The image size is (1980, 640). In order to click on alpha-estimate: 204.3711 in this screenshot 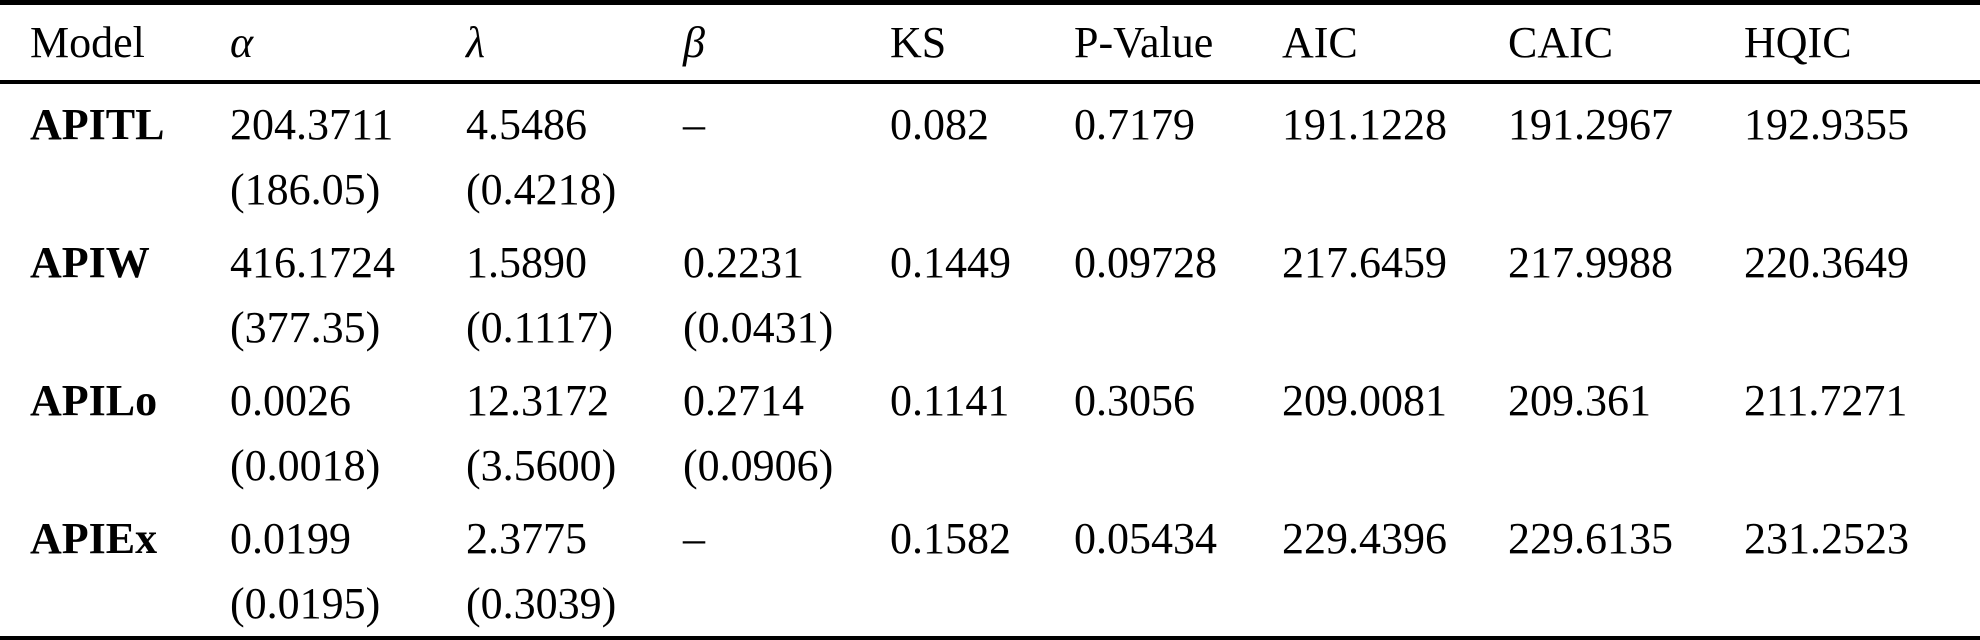, I will do `click(312, 124)`.